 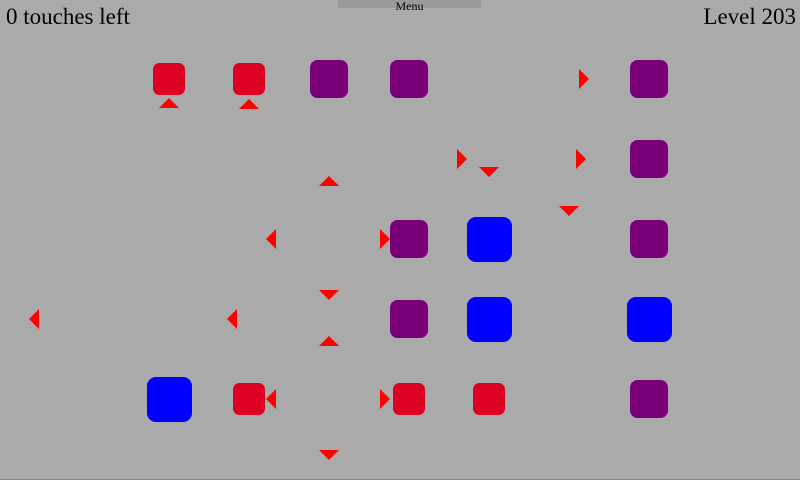 I want to click on menu-label: Menu, so click(x=409, y=6).